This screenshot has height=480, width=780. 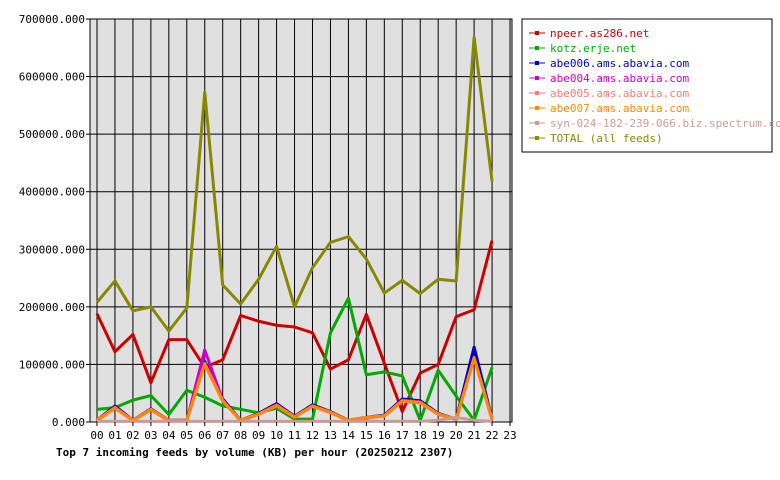 What do you see at coordinates (52, 249) in the screenshot?
I see `y-tick-label: 300000.000` at bounding box center [52, 249].